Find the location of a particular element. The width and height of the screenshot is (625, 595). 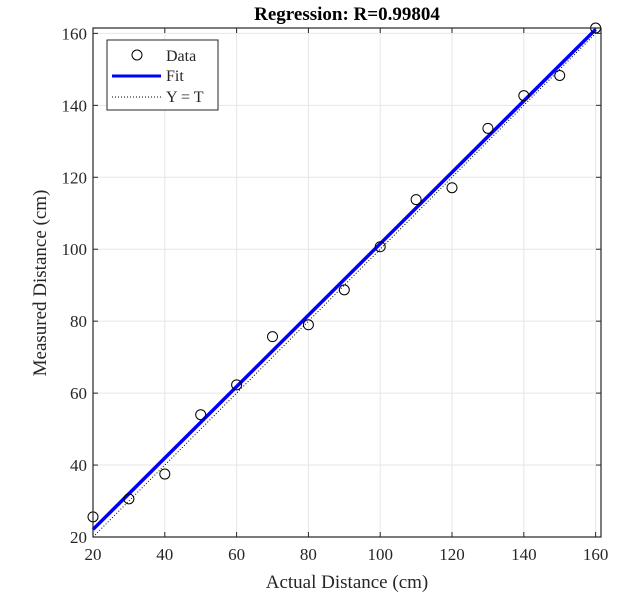

x-tick-label: 140 is located at coordinates (524, 554).